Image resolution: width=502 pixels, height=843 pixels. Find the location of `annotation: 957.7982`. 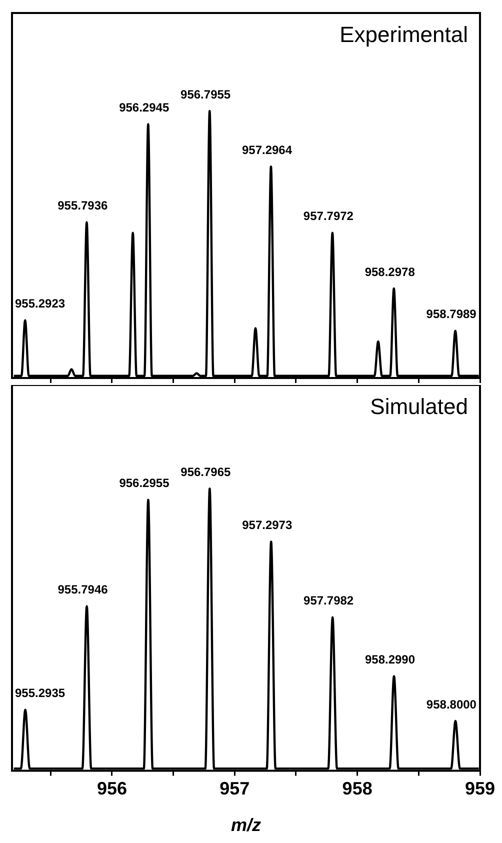

annotation: 957.7982 is located at coordinates (329, 601).